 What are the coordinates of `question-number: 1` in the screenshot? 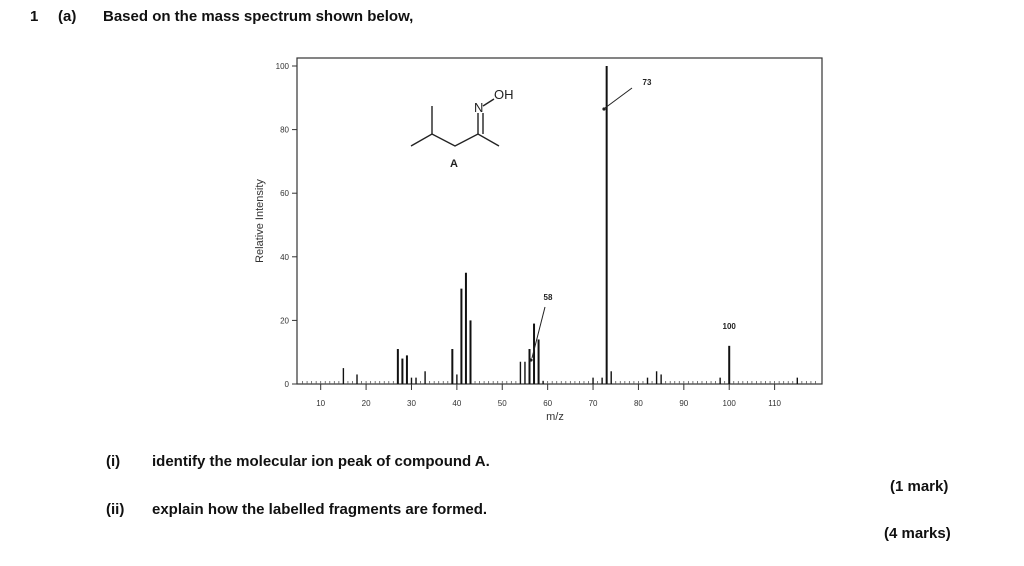 It's located at (34, 16).